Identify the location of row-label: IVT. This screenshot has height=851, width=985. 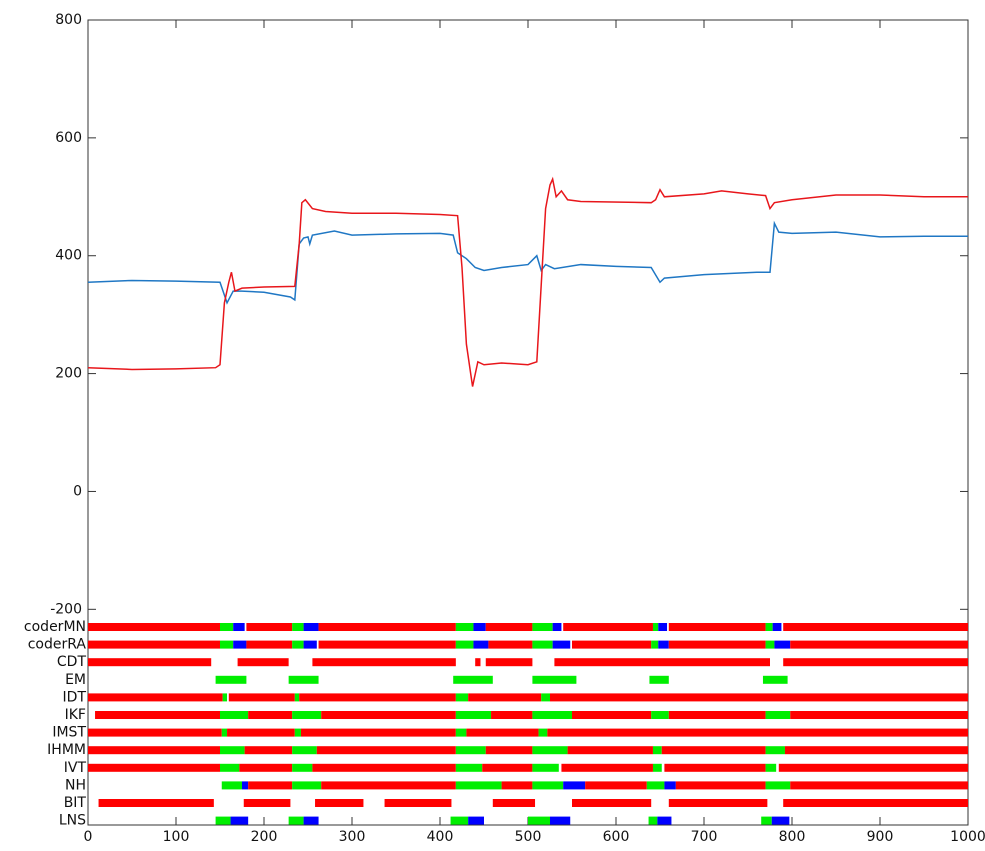
(75, 768).